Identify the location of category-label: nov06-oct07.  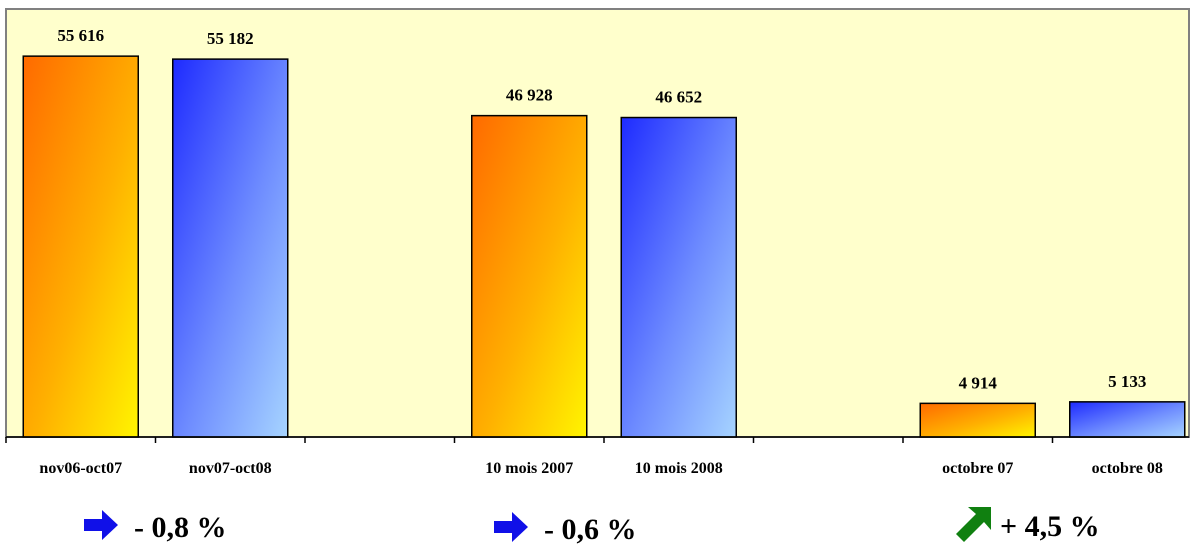
(80, 468).